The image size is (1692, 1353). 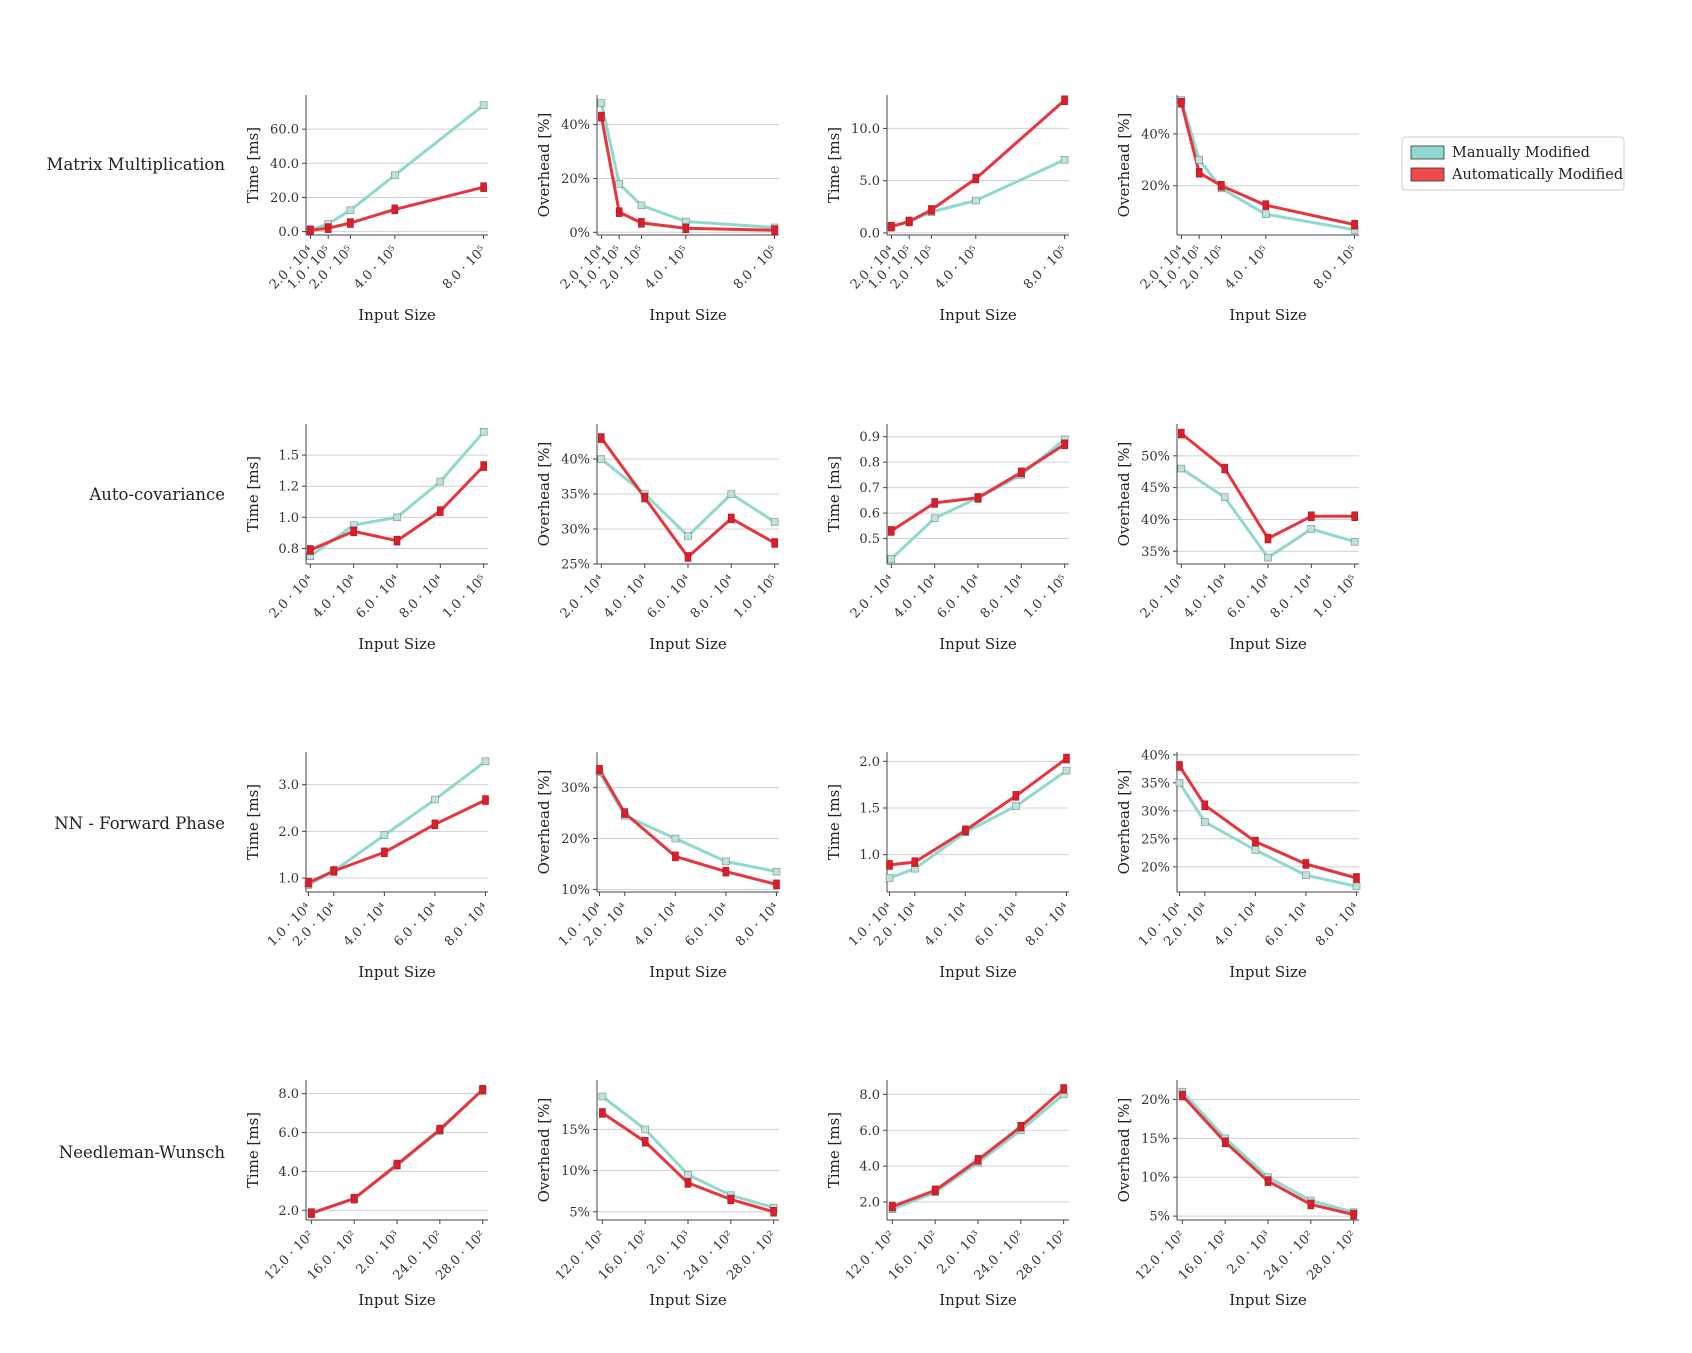 What do you see at coordinates (1335, 267) in the screenshot?
I see `x-tick-label: 8.0 · 10⁵` at bounding box center [1335, 267].